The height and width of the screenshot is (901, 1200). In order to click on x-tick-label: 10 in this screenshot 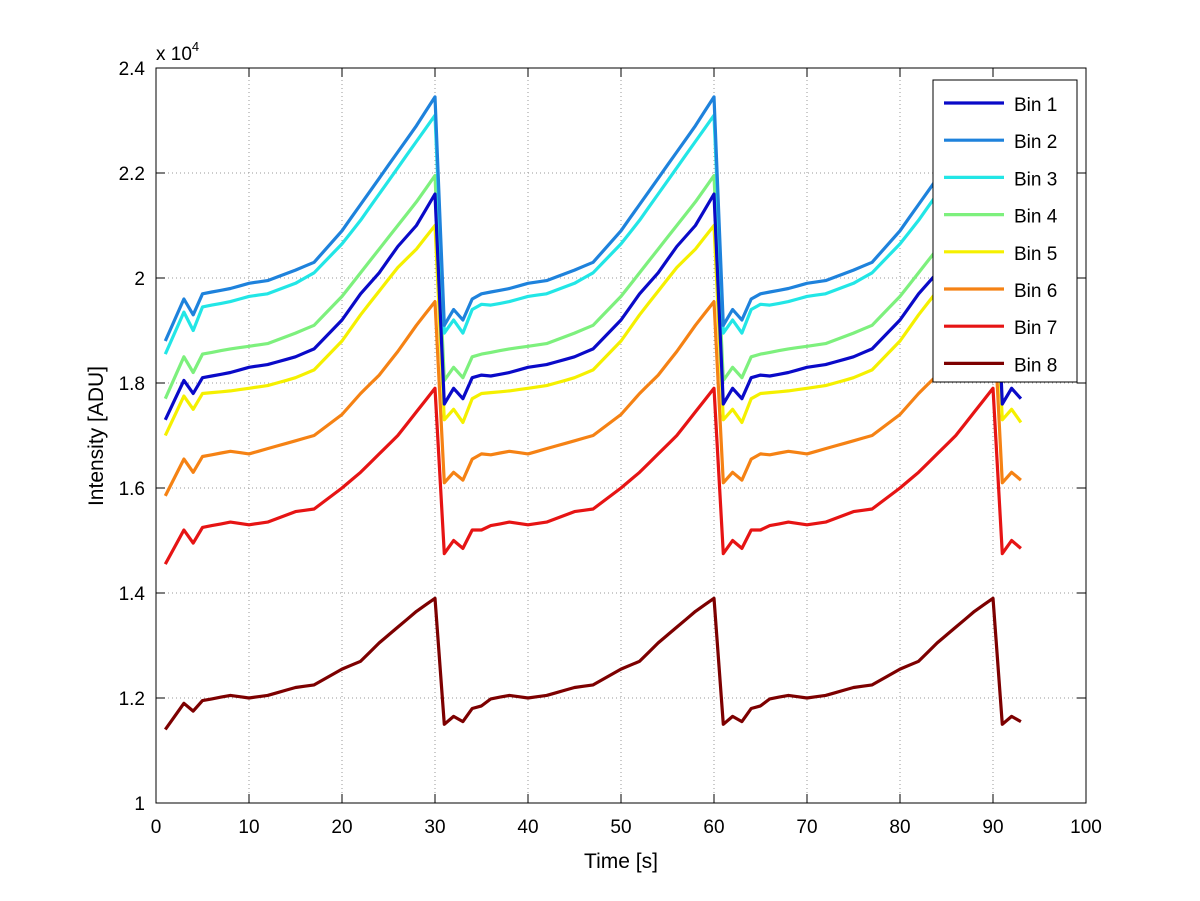, I will do `click(248, 827)`.